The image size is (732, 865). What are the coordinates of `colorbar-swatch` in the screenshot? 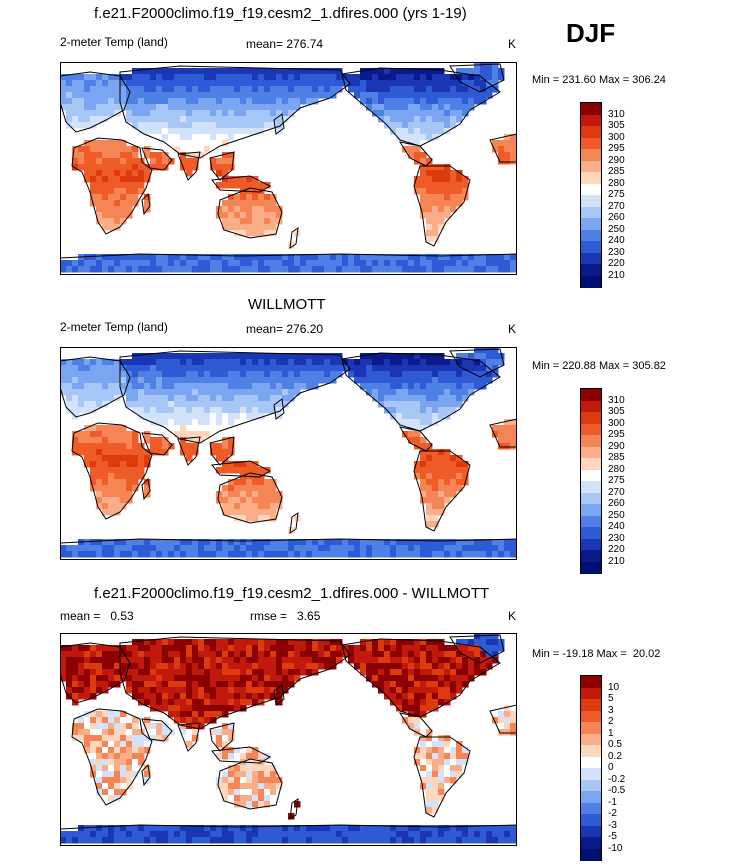 It's located at (591, 751).